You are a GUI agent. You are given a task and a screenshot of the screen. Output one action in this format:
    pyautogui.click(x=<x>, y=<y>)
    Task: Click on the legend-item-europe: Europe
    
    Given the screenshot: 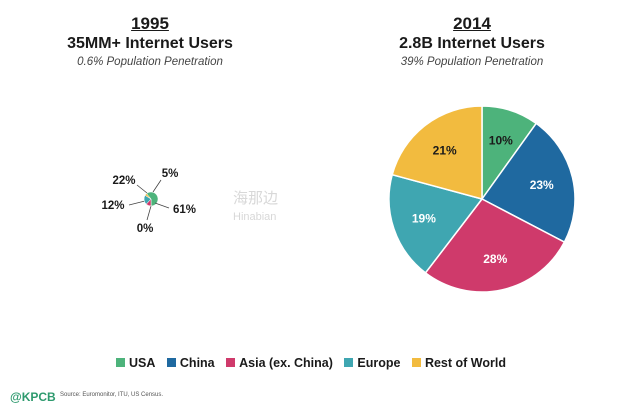 What is the action you would take?
    pyautogui.click(x=372, y=363)
    